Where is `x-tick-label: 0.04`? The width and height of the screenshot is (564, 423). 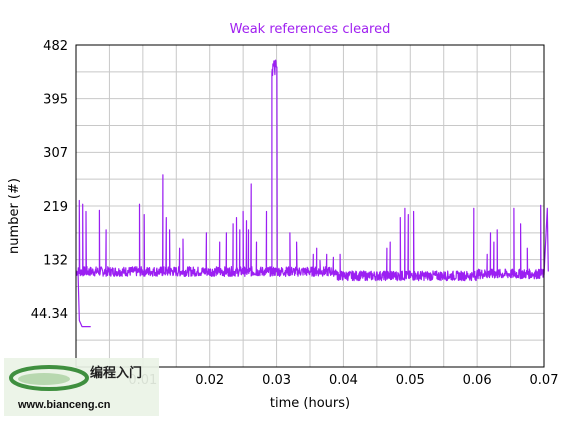 x-tick-label: 0.04 is located at coordinates (343, 380).